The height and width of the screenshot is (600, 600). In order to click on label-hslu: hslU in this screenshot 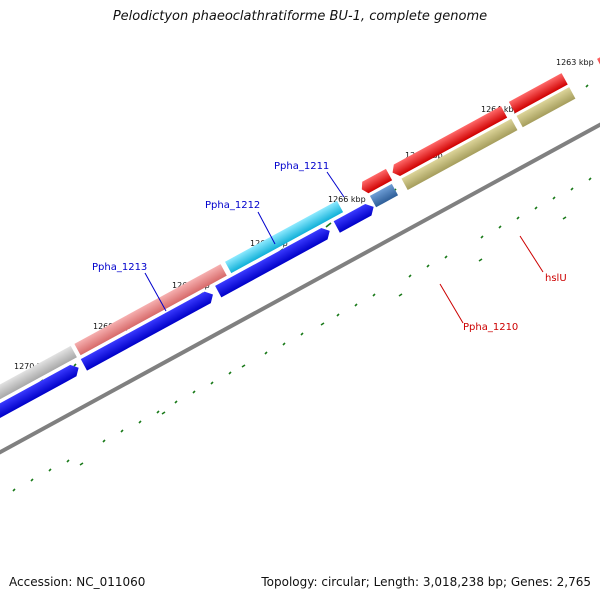, I will do `click(556, 278)`.